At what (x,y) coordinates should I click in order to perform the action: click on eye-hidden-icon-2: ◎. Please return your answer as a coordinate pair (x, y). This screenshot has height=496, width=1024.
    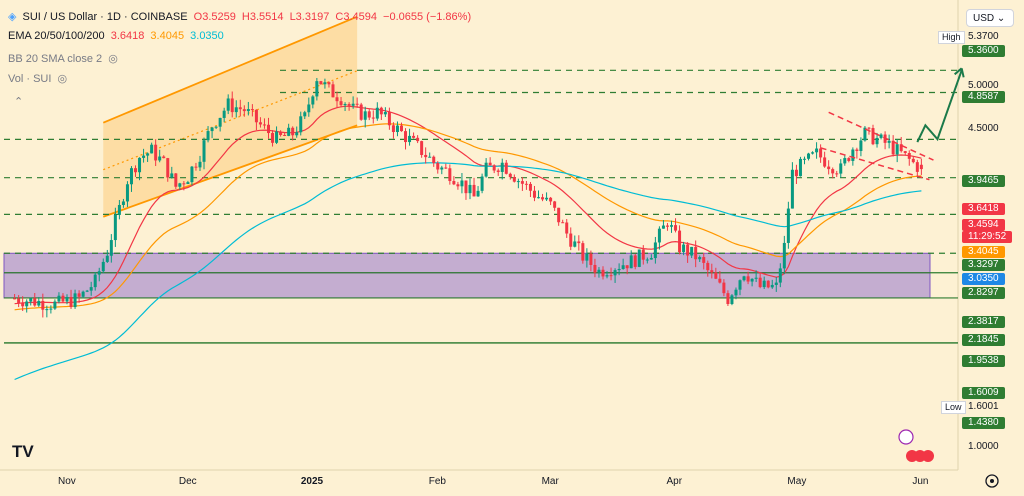
    Looking at the image, I should click on (62, 79).